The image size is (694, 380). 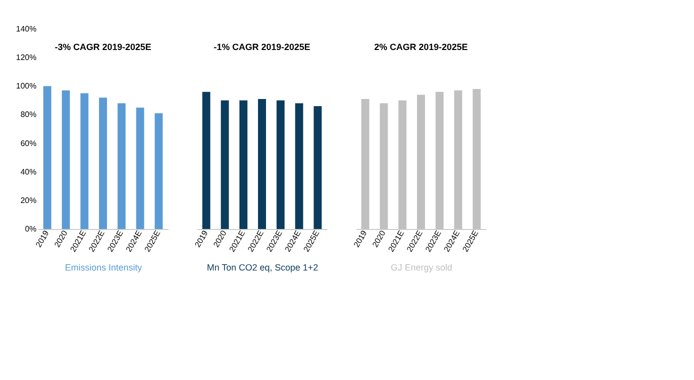 What do you see at coordinates (26, 57) in the screenshot?
I see `y-tick-label: 120%` at bounding box center [26, 57].